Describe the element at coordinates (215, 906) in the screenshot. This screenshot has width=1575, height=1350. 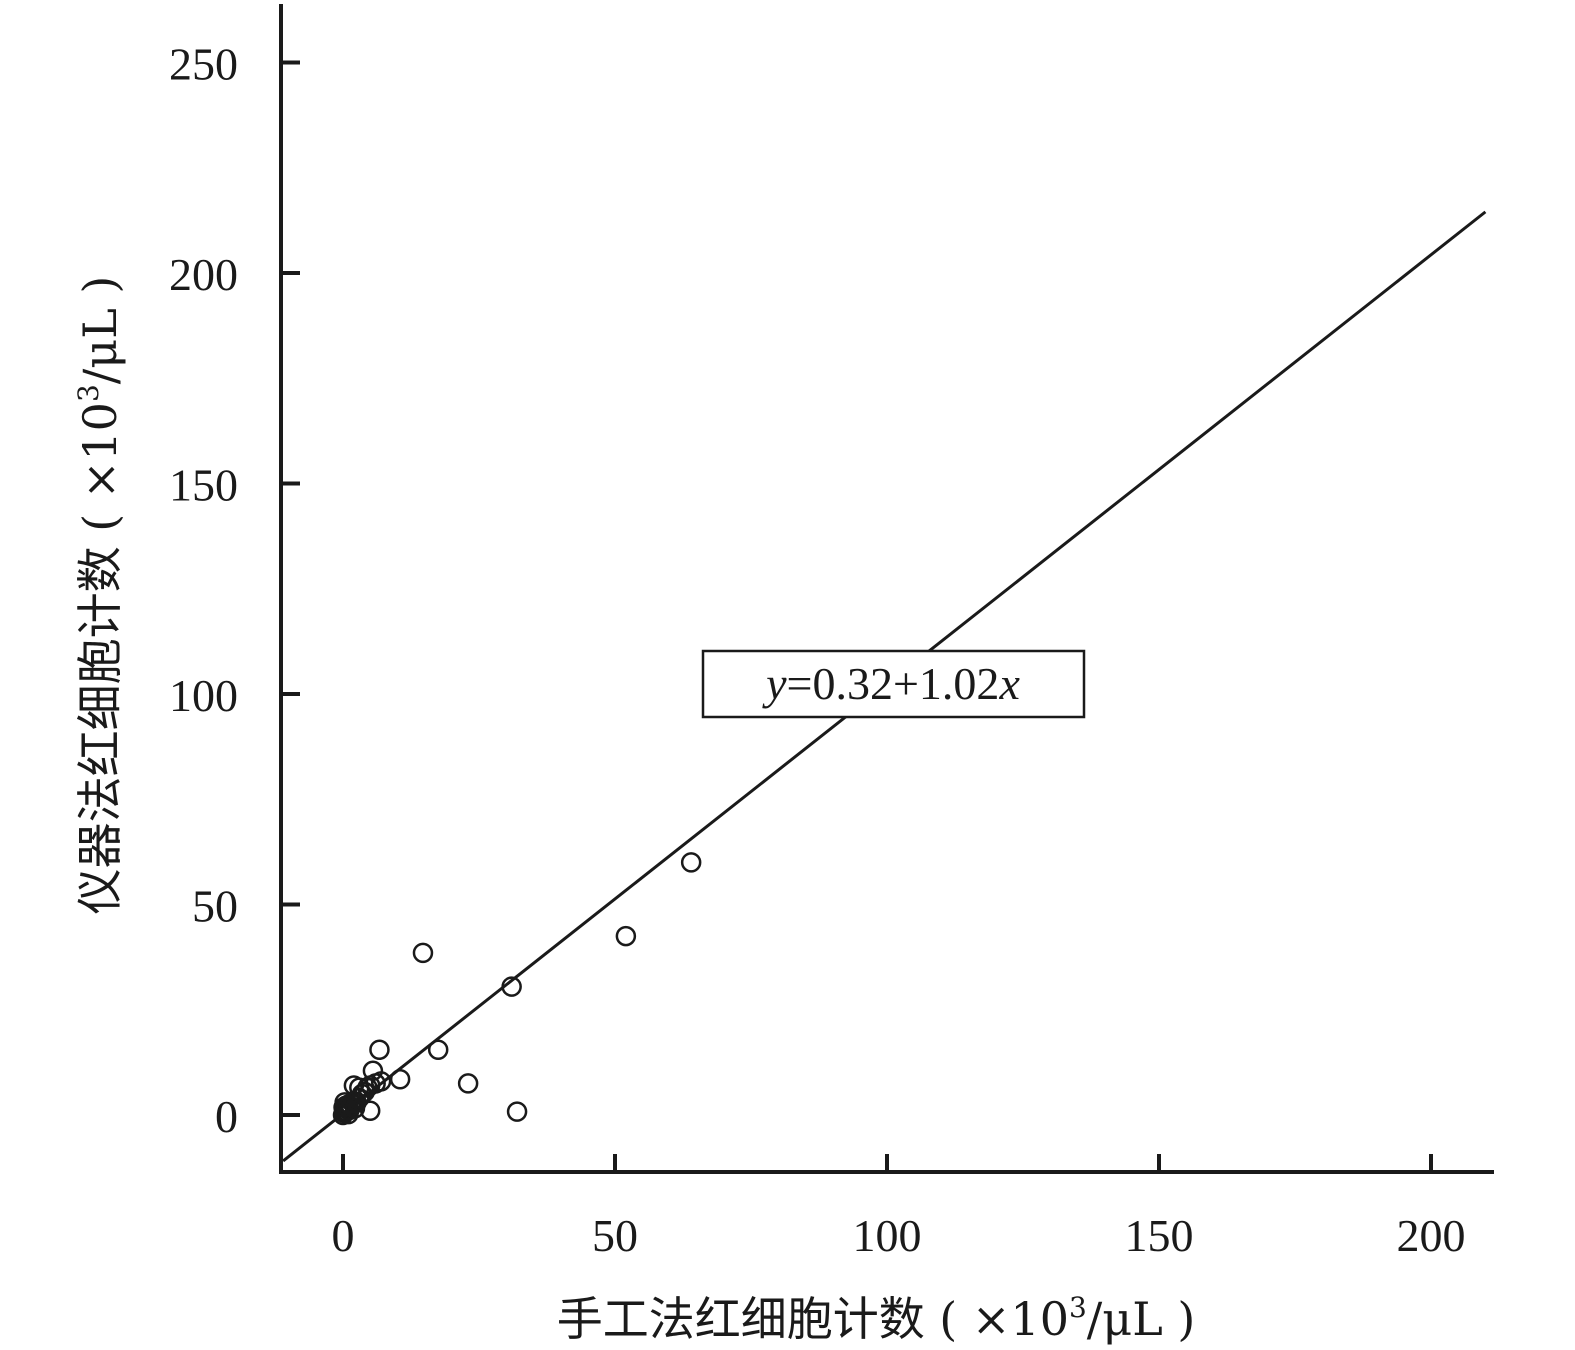
I see `y-tick-label: 50` at that location.